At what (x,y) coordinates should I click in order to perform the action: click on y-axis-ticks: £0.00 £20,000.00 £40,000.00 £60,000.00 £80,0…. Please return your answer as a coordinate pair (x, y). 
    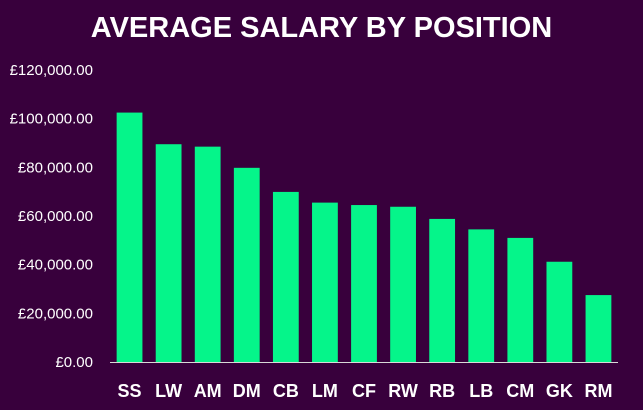
    Looking at the image, I should click on (51, 216).